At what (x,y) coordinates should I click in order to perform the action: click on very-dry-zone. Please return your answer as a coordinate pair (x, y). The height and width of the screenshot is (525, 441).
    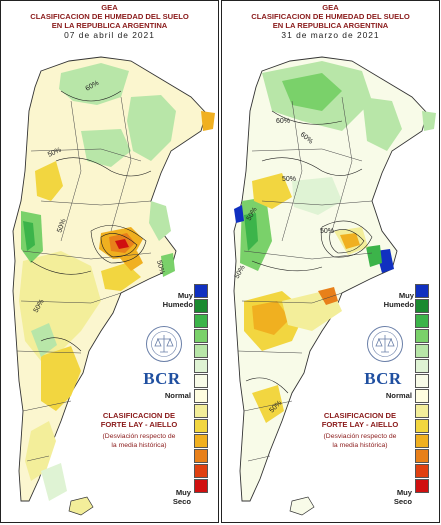
    Looking at the image, I should click on (122, 244).